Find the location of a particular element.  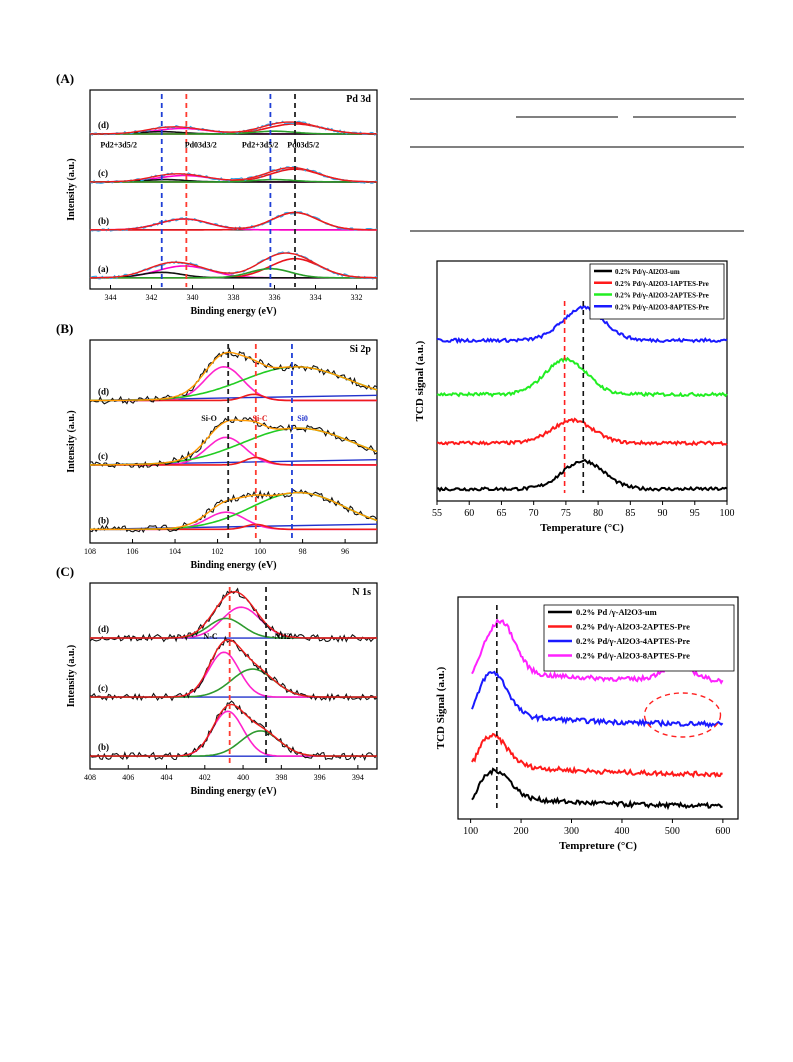

x-tick-label: 406 is located at coordinates (128, 777).